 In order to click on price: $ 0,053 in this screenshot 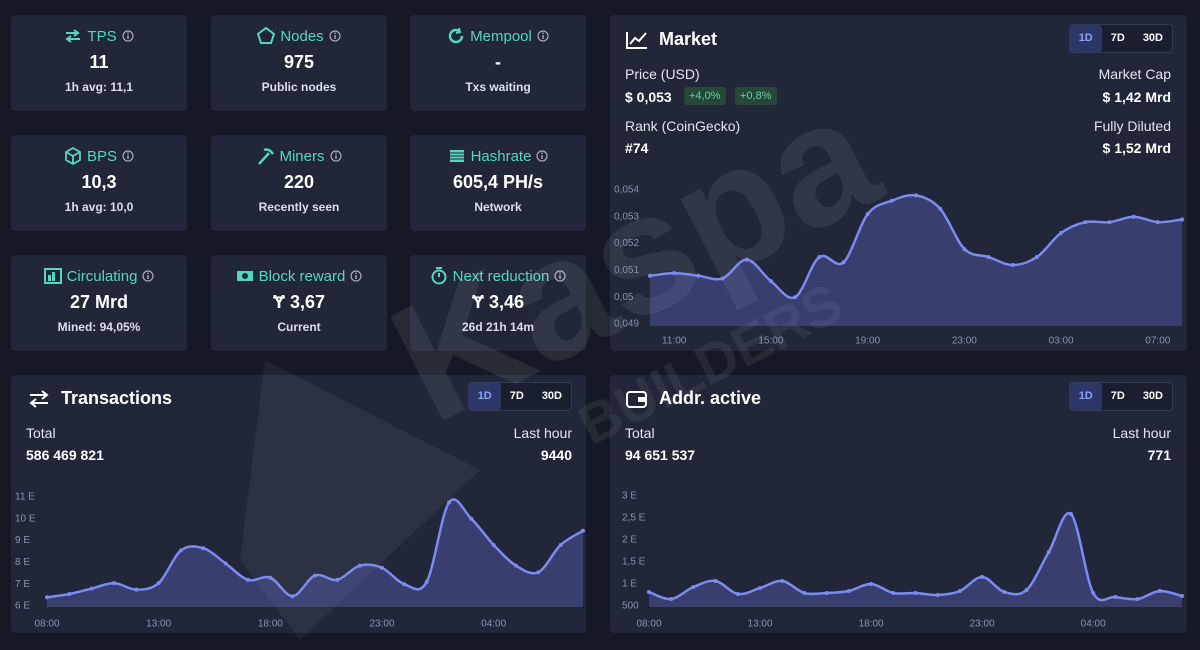, I will do `click(648, 97)`.